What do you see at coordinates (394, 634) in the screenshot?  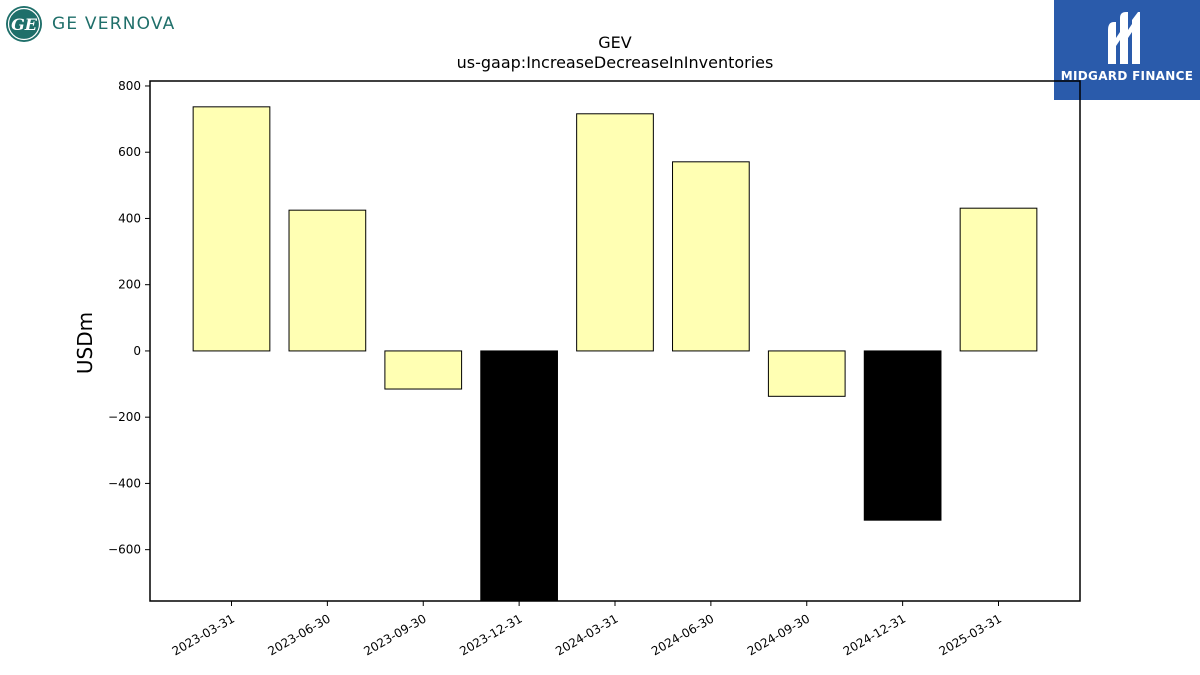 I see `x-tick-label: 2023-09-30` at bounding box center [394, 634].